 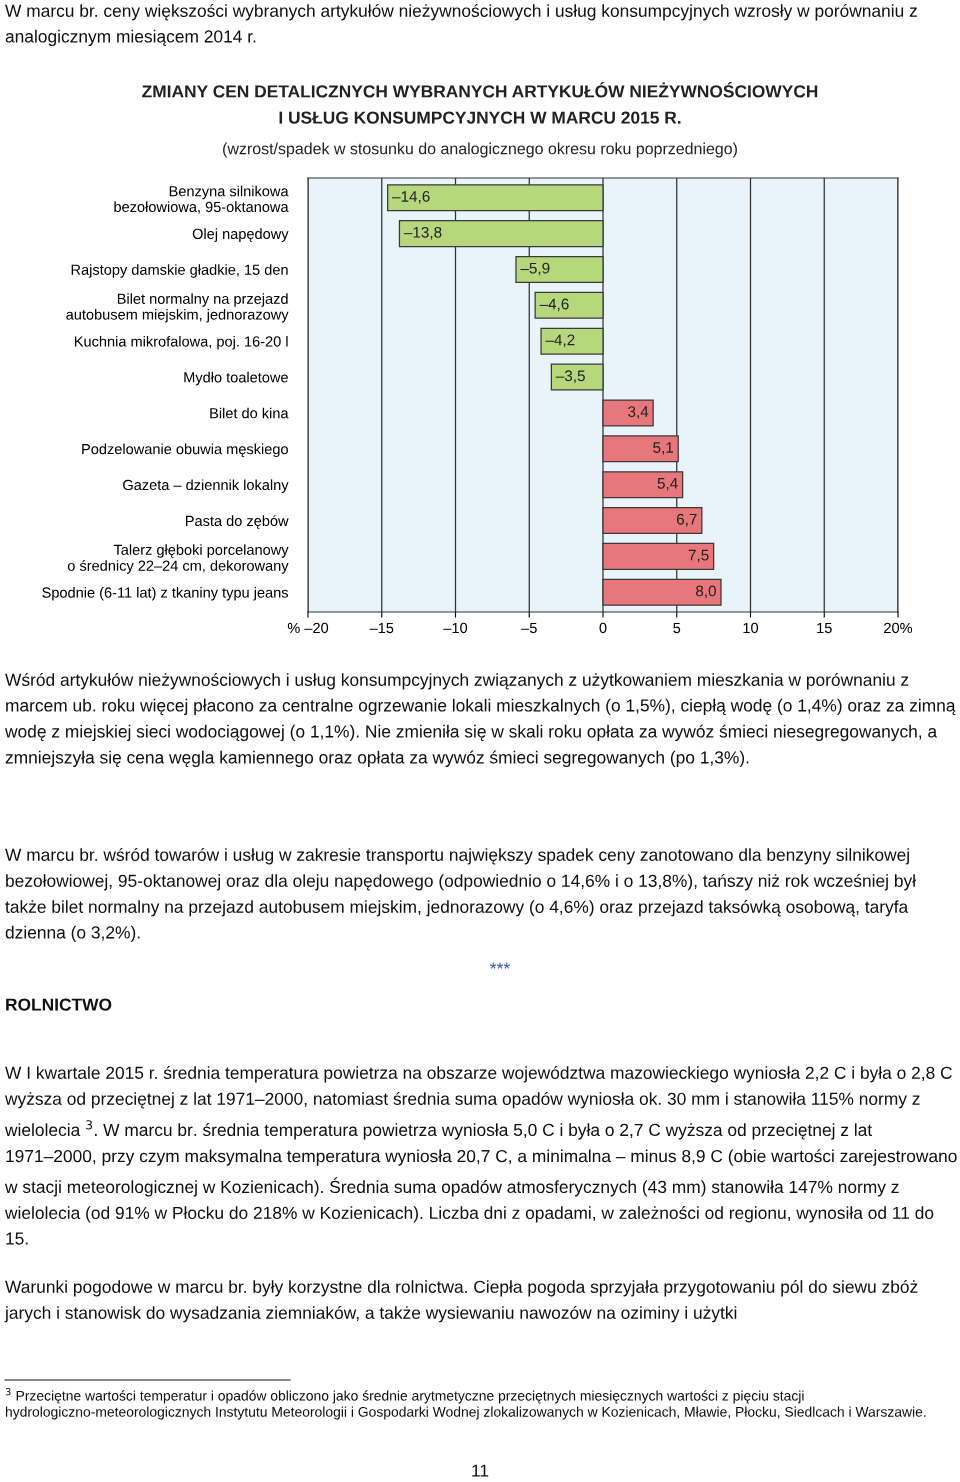 I want to click on text: W marcu br. ceny większości wybranych artykułów nieżywnościowych i usług konsumpcyjnych wzrosły w porównaniu z analogicznym miesiącem 2014 r., so click(x=461, y=25).